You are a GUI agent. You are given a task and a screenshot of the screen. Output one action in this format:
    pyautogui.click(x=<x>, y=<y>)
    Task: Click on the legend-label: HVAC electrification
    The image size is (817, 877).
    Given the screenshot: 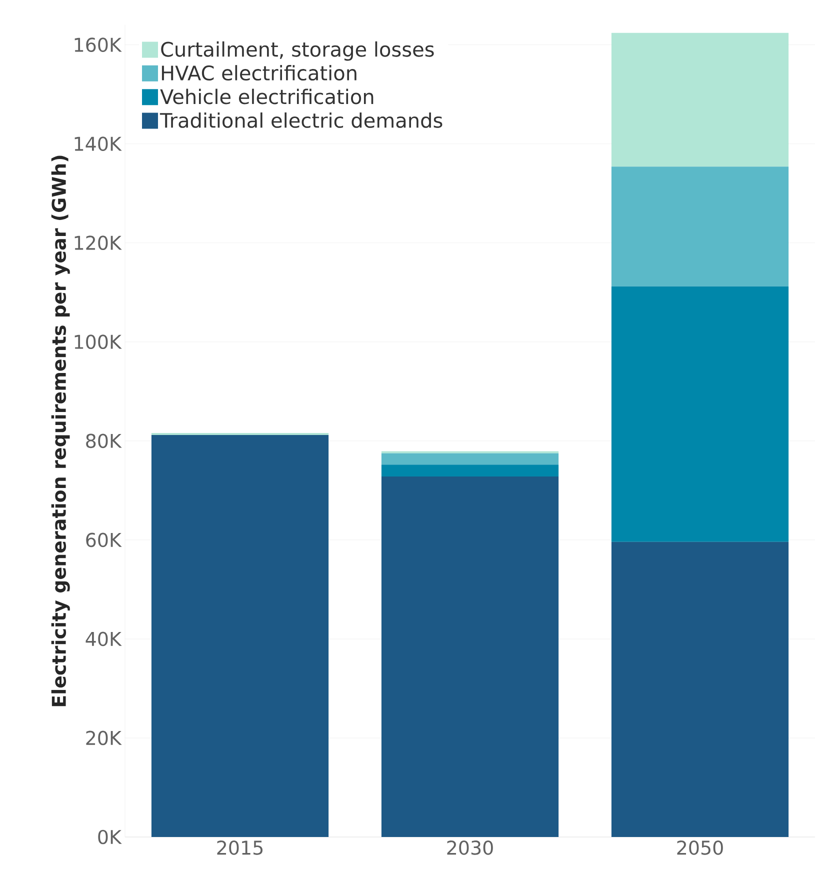 What is the action you would take?
    pyautogui.click(x=259, y=73)
    